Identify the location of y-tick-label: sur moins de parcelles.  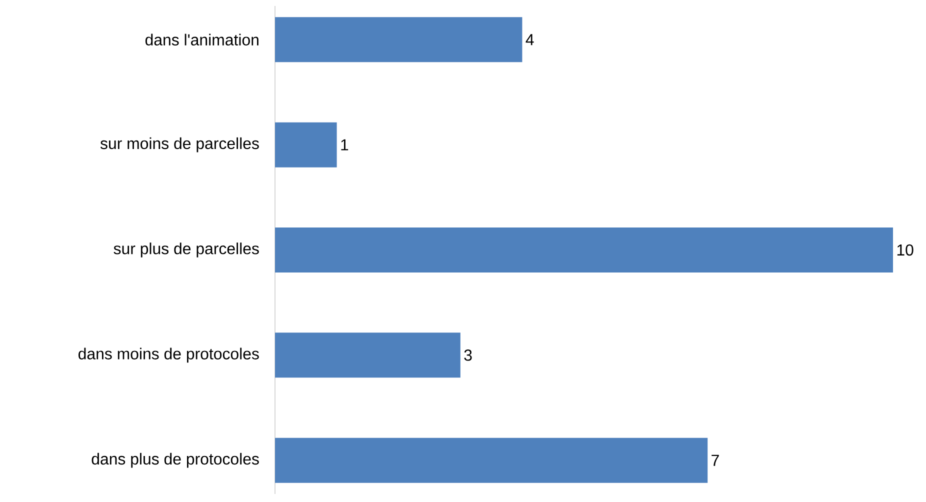
(179, 144).